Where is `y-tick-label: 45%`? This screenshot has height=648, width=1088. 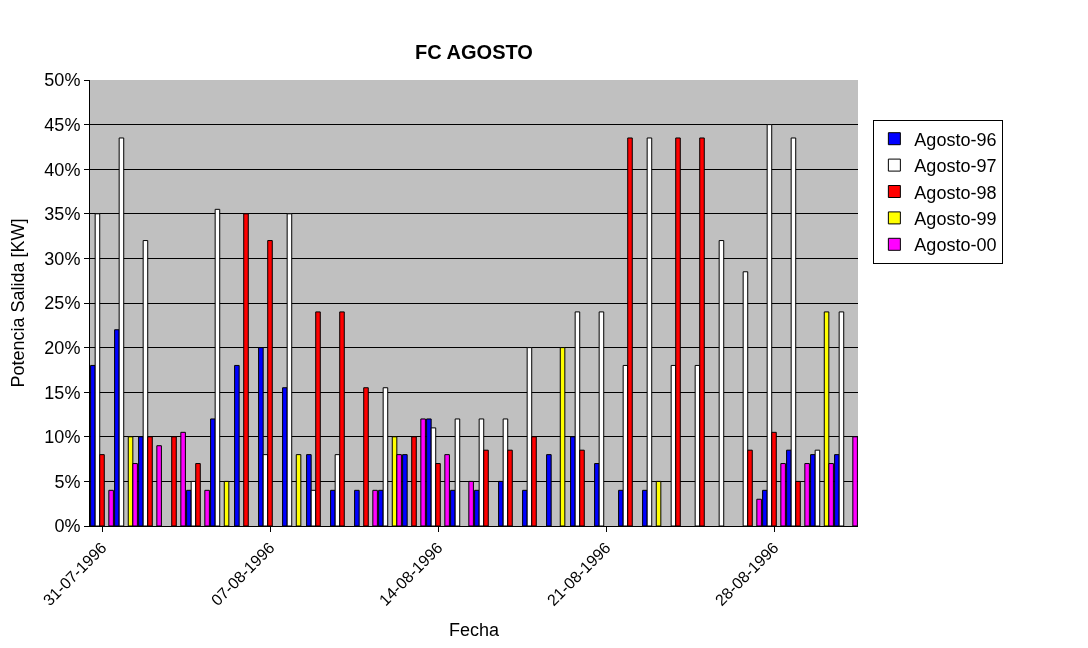
y-tick-label: 45% is located at coordinates (62, 124).